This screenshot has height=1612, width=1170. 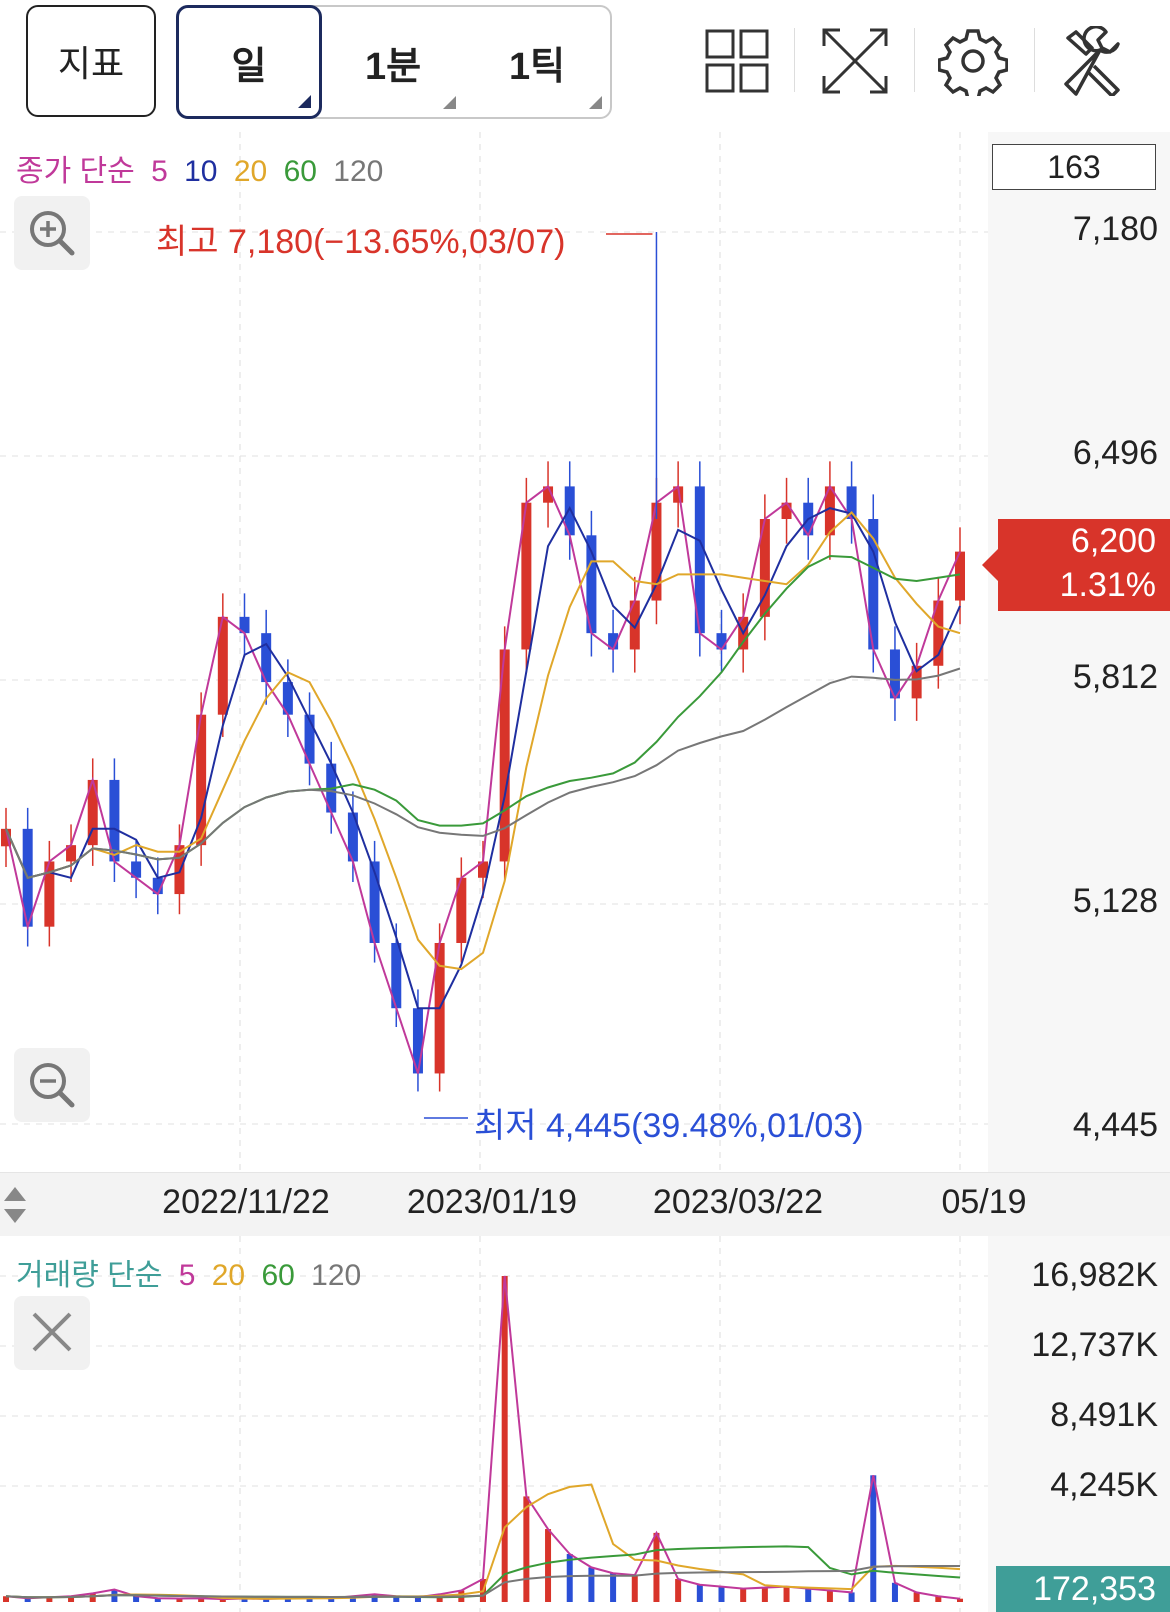 What do you see at coordinates (1115, 901) in the screenshot?
I see `price-axis-label: 5,128` at bounding box center [1115, 901].